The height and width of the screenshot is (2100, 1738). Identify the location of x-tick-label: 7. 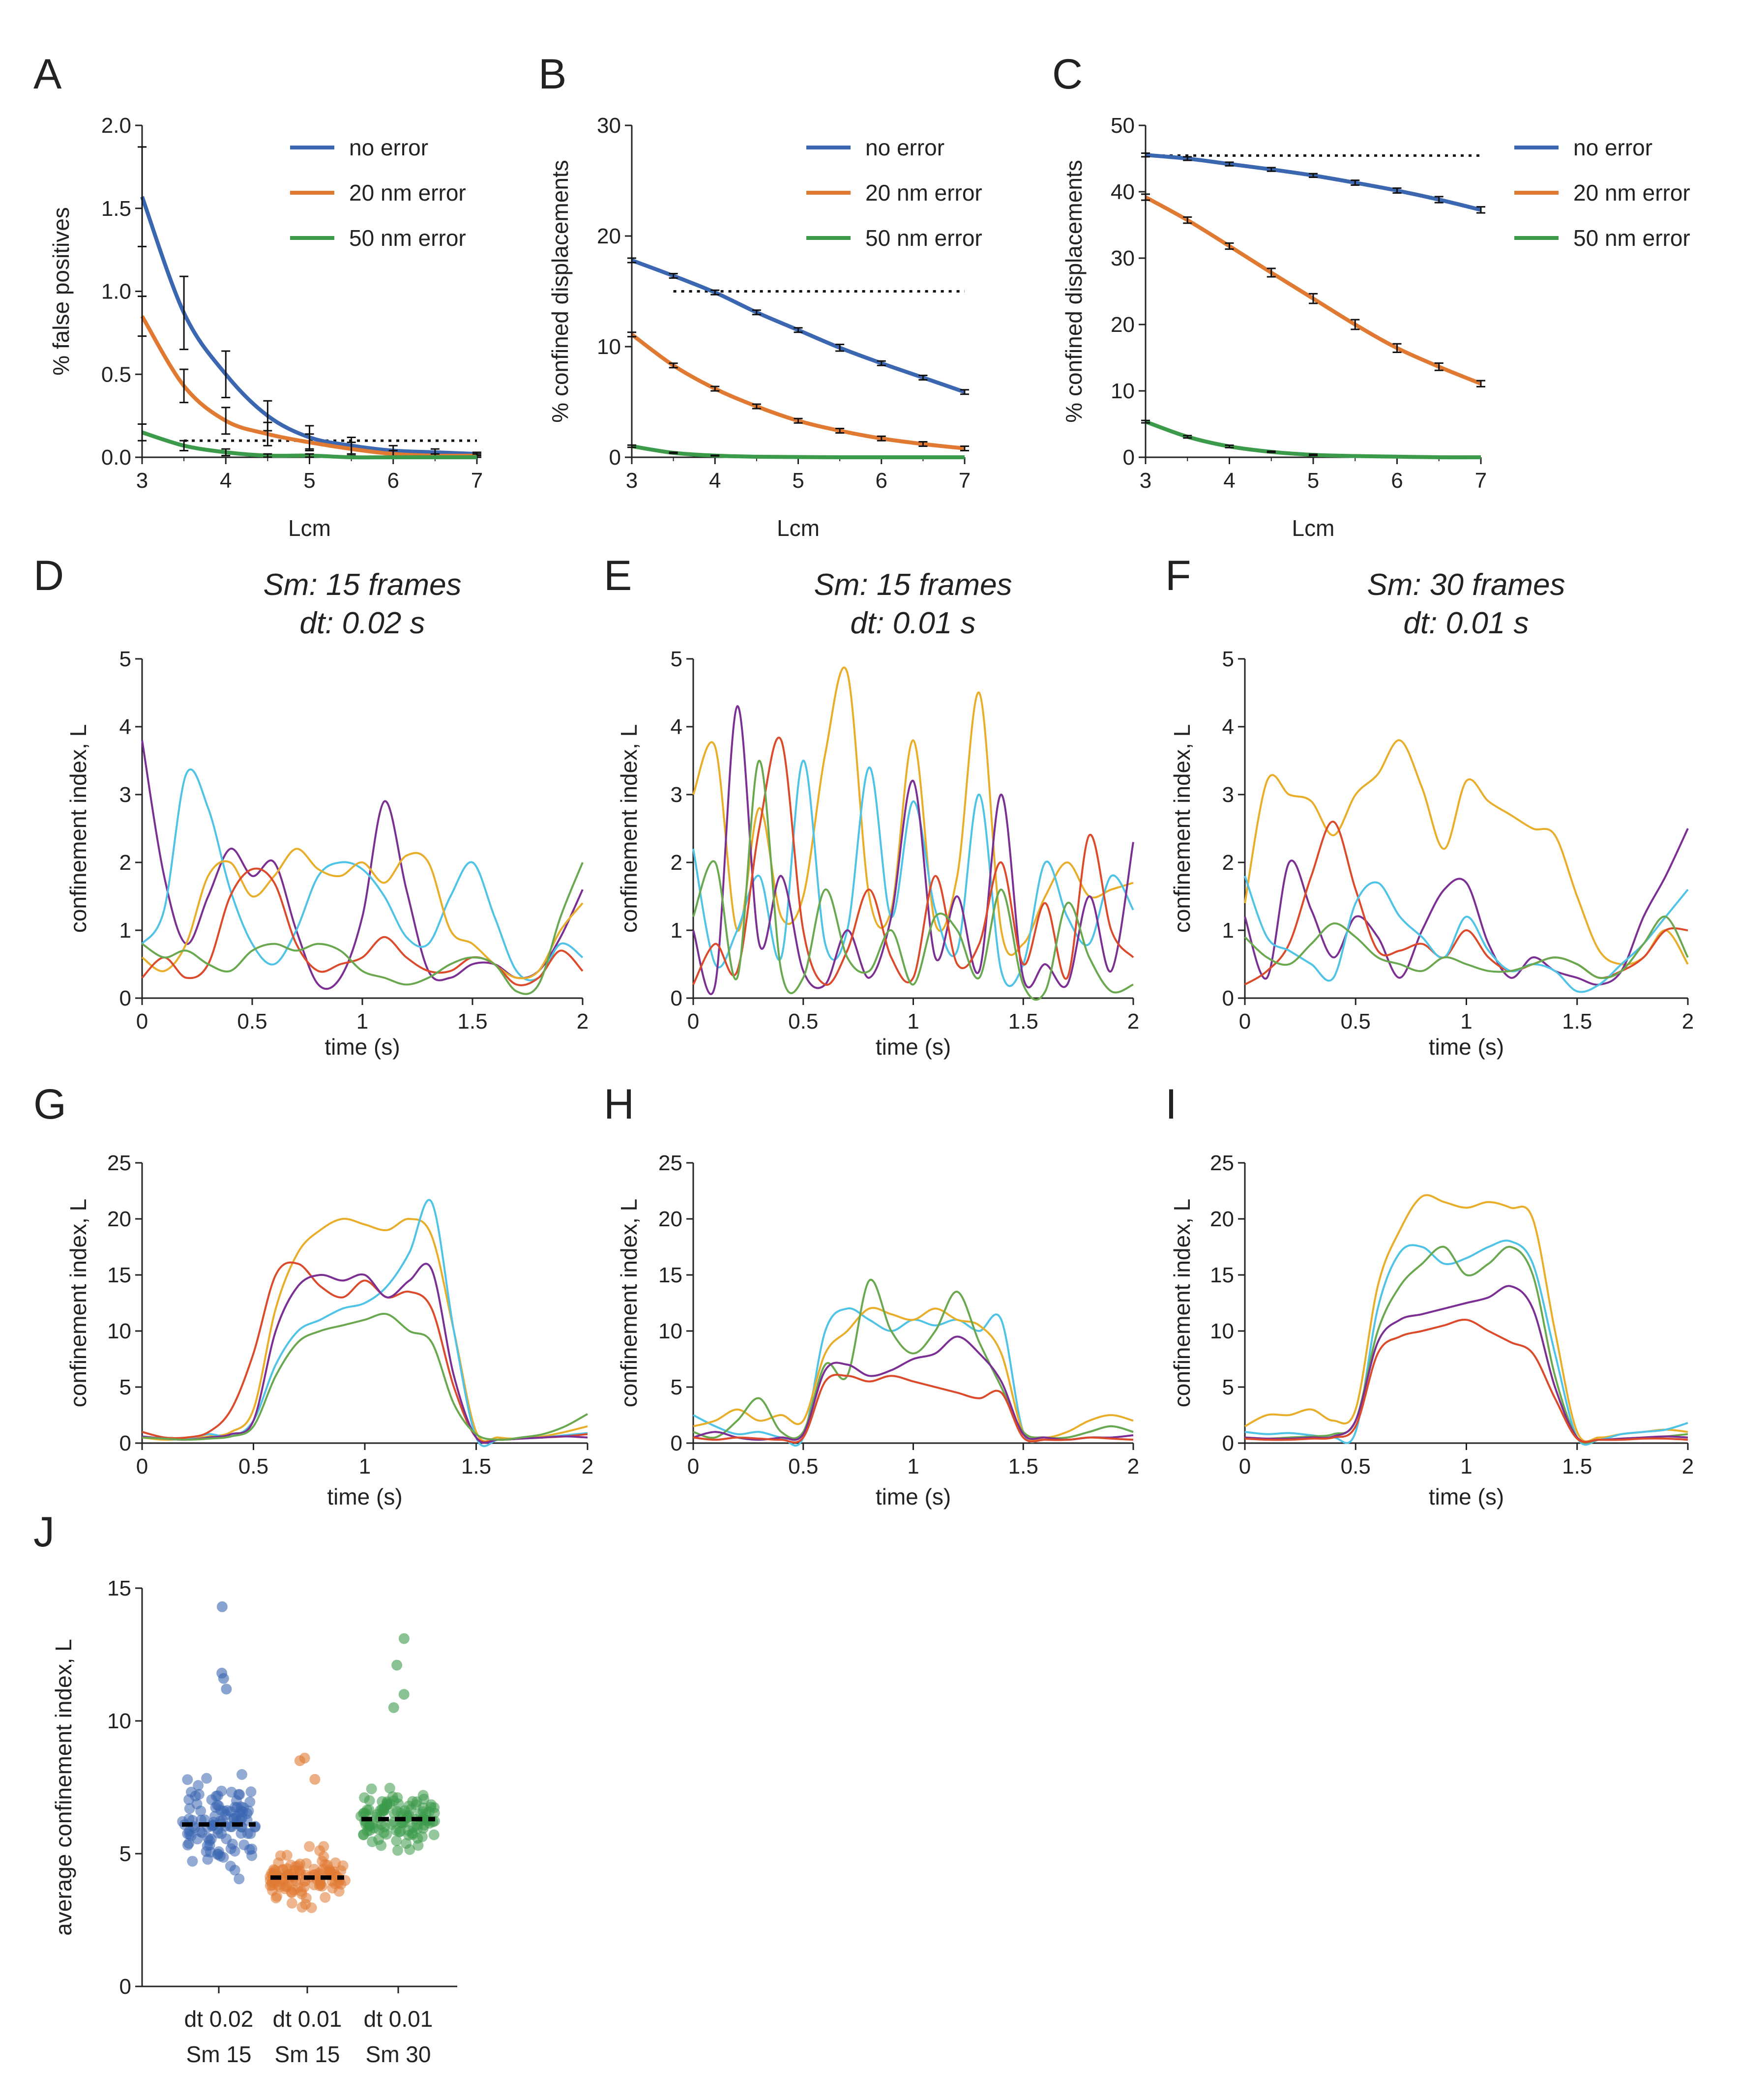
(1481, 481).